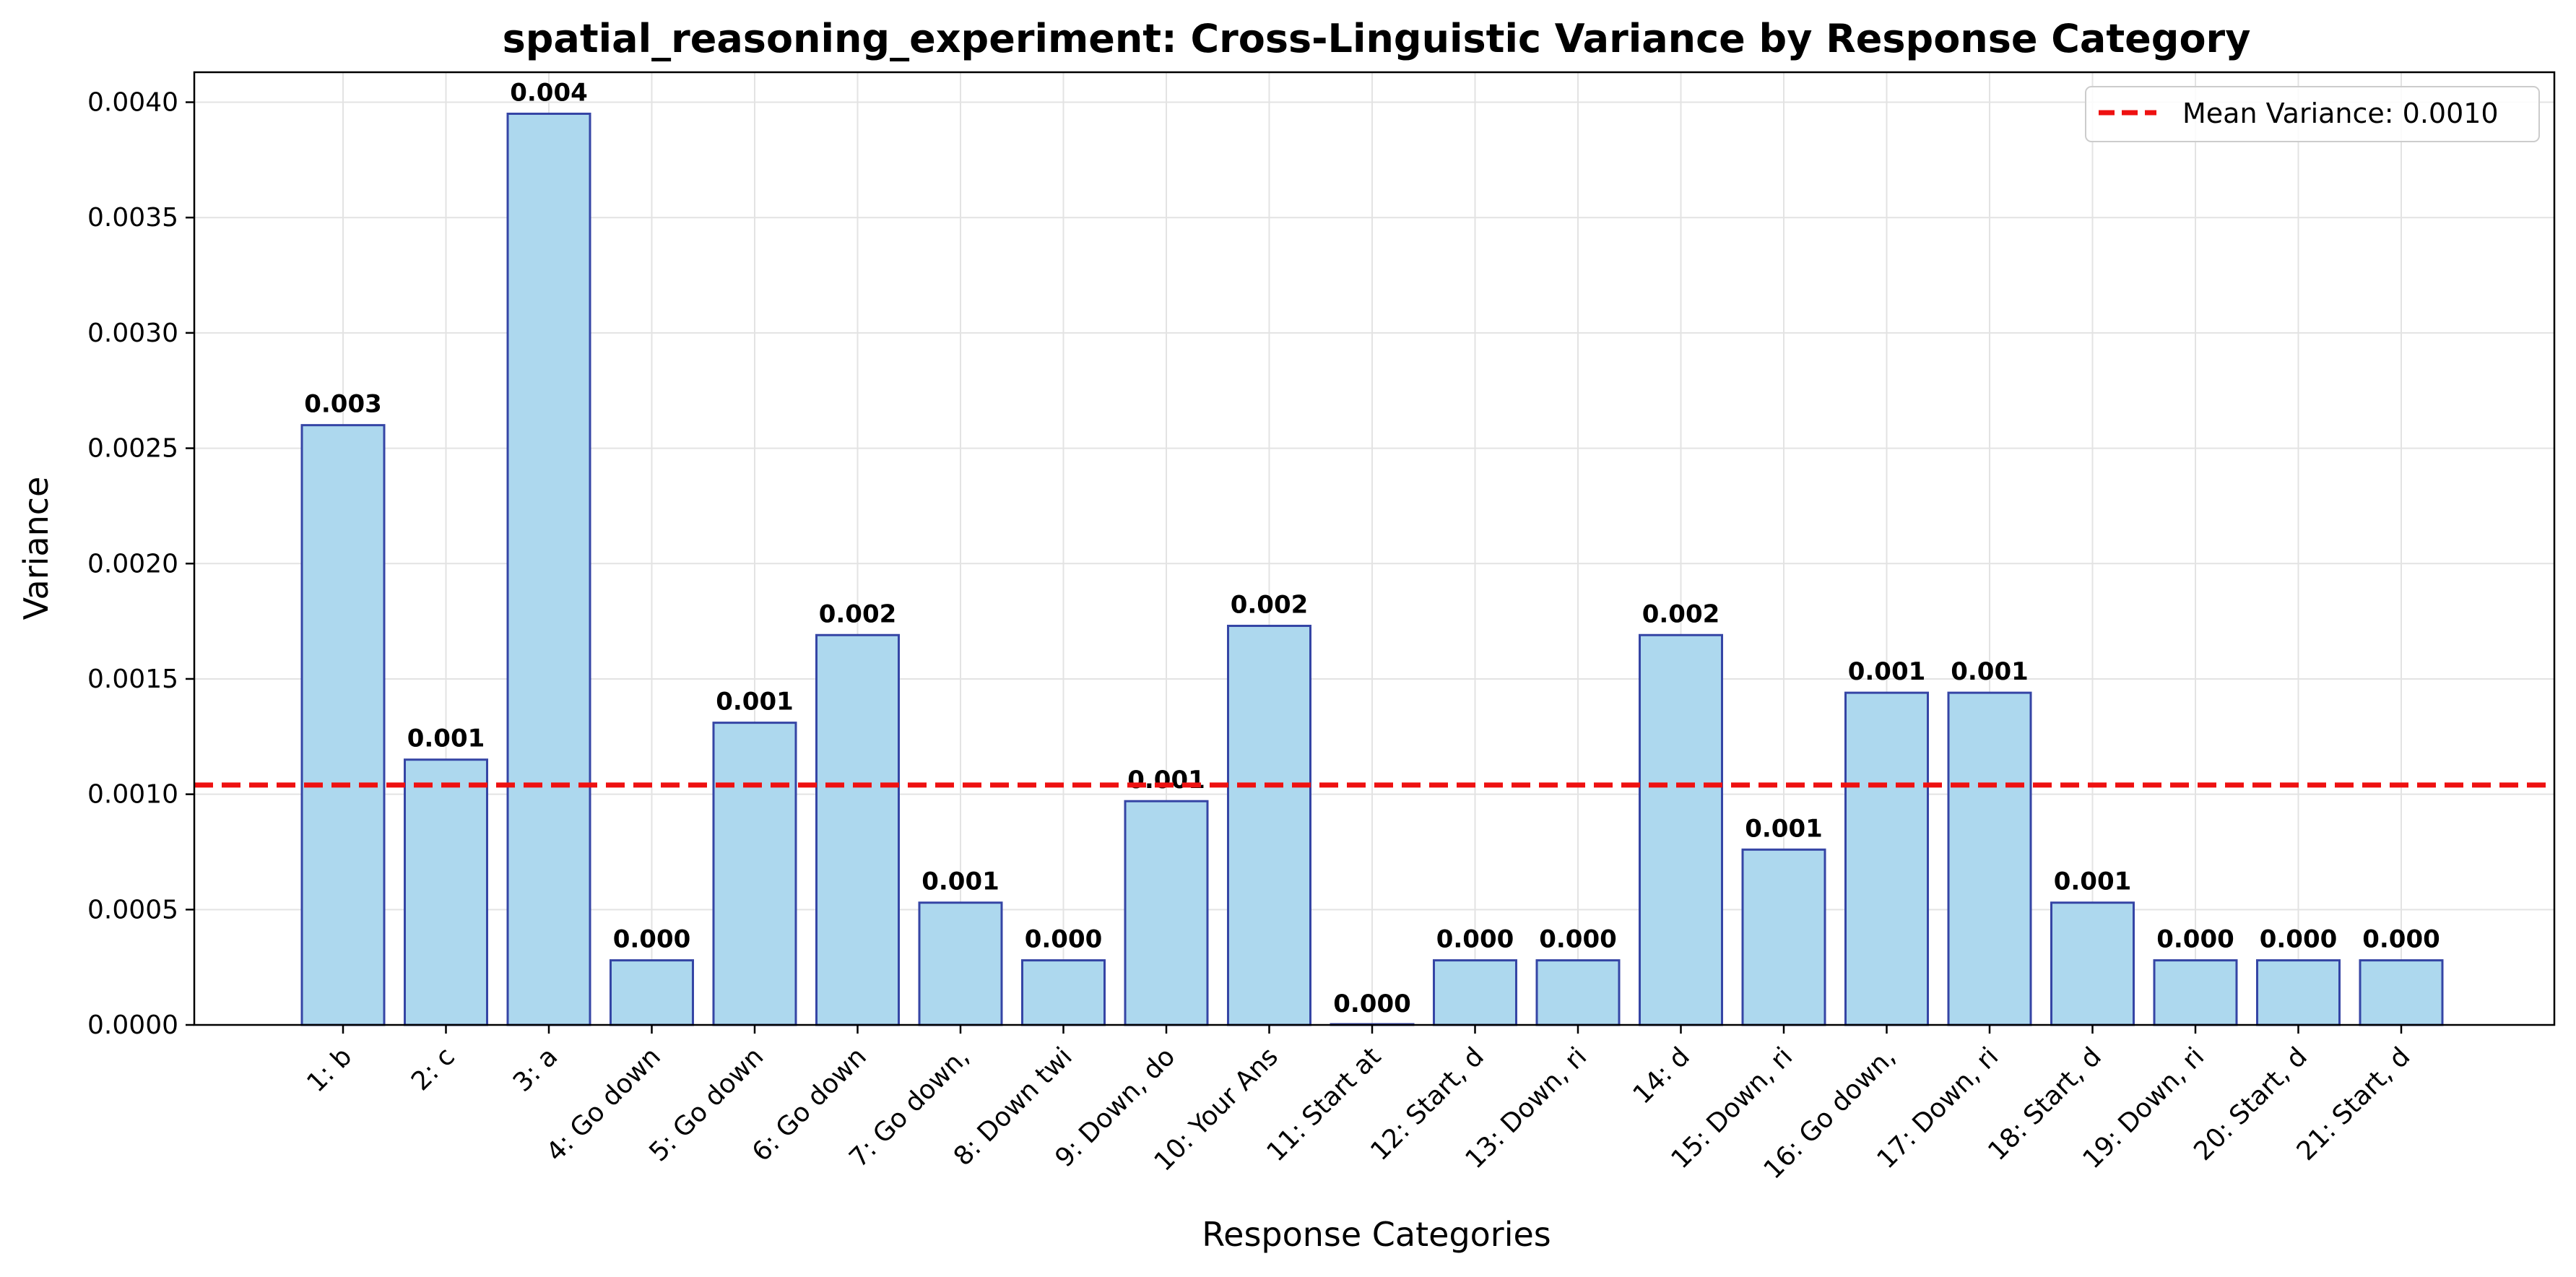 The width and height of the screenshot is (2576, 1277). I want to click on x-tick-label: 1: b, so click(329, 1070).